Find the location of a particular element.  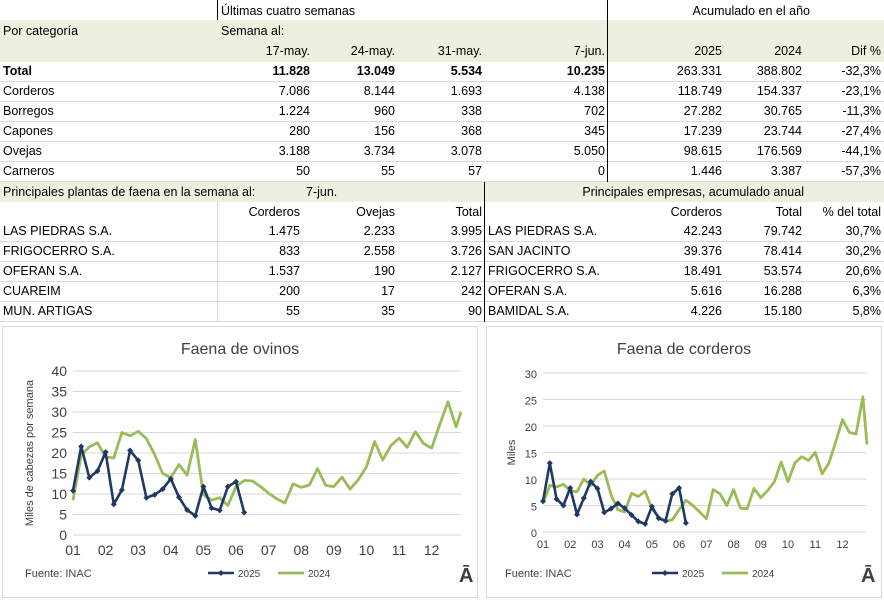

category-2024: 30.765 is located at coordinates (782, 111).